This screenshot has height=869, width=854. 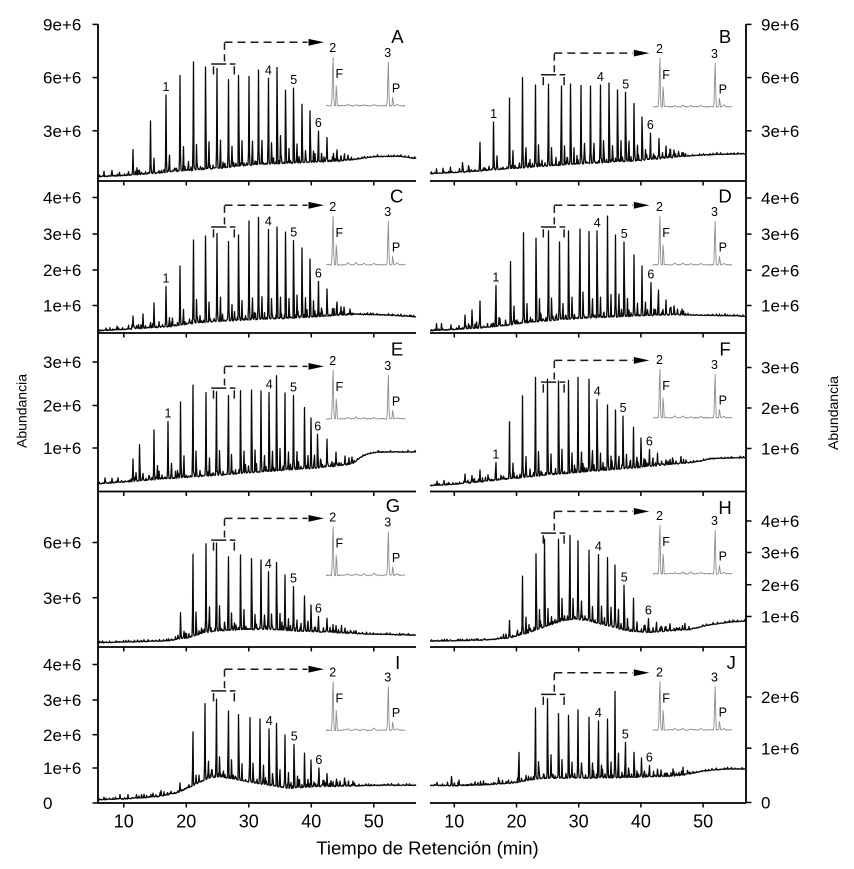 I want to click on svg-text: E, so click(x=397, y=349).